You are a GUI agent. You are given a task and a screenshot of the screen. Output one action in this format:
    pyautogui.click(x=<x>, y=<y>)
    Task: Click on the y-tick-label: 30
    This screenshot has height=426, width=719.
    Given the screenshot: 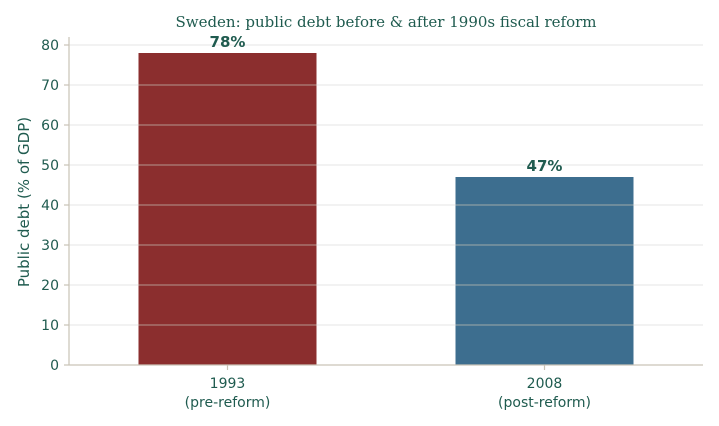 What is the action you would take?
    pyautogui.click(x=50, y=246)
    